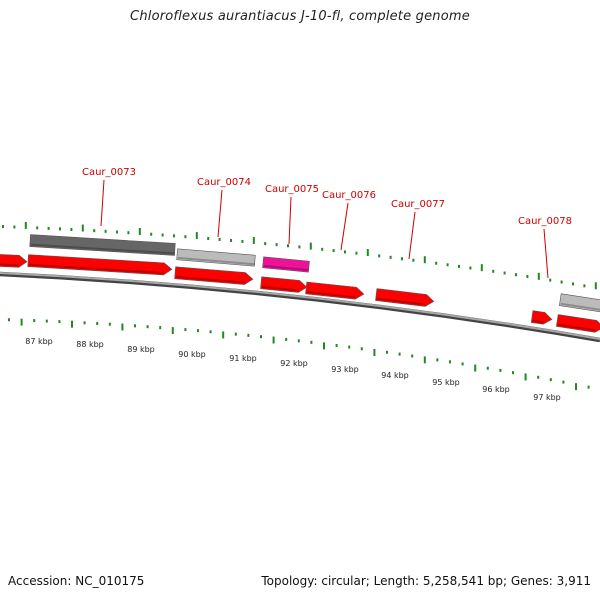 This screenshot has width=600, height=600. What do you see at coordinates (349, 195) in the screenshot?
I see `gene-label: Caur_0076` at bounding box center [349, 195].